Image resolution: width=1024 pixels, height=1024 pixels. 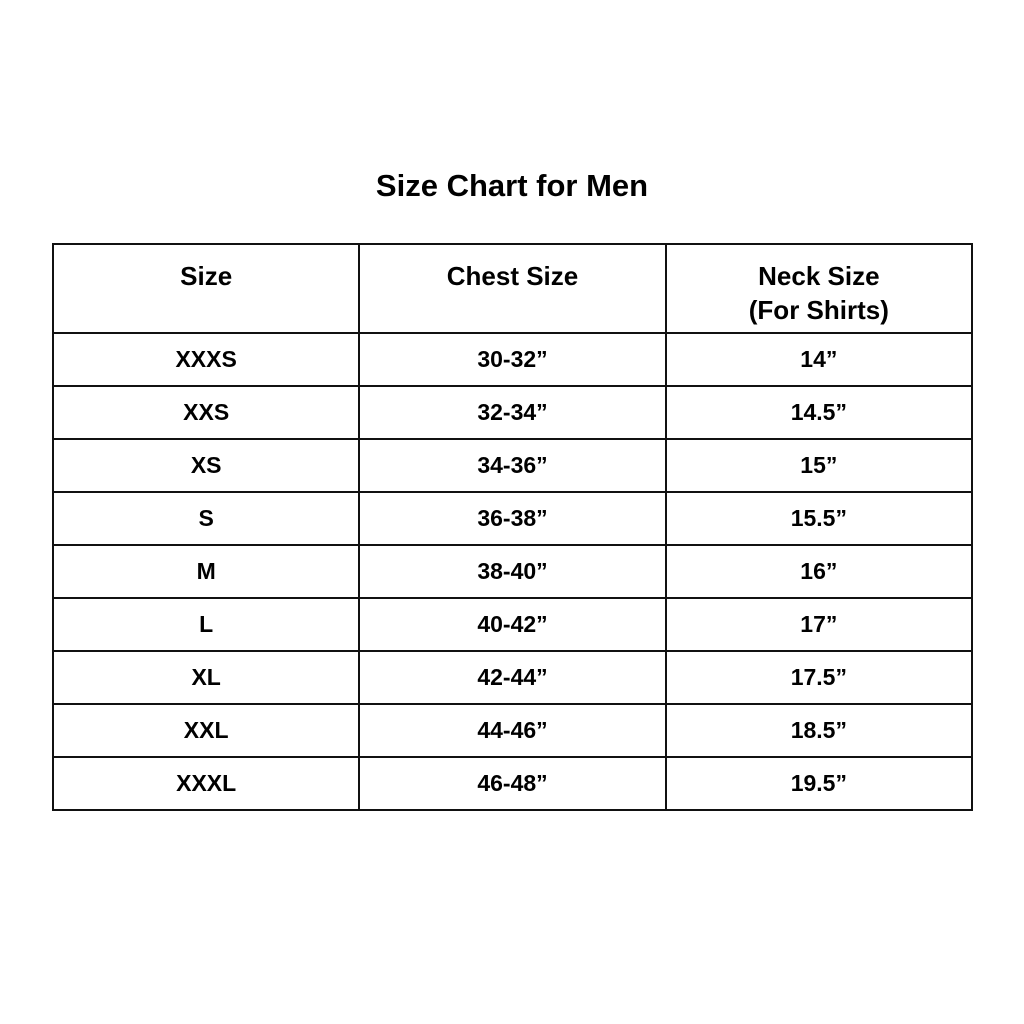 I want to click on table-row: XL 42-44” 17.5”, so click(x=512, y=677).